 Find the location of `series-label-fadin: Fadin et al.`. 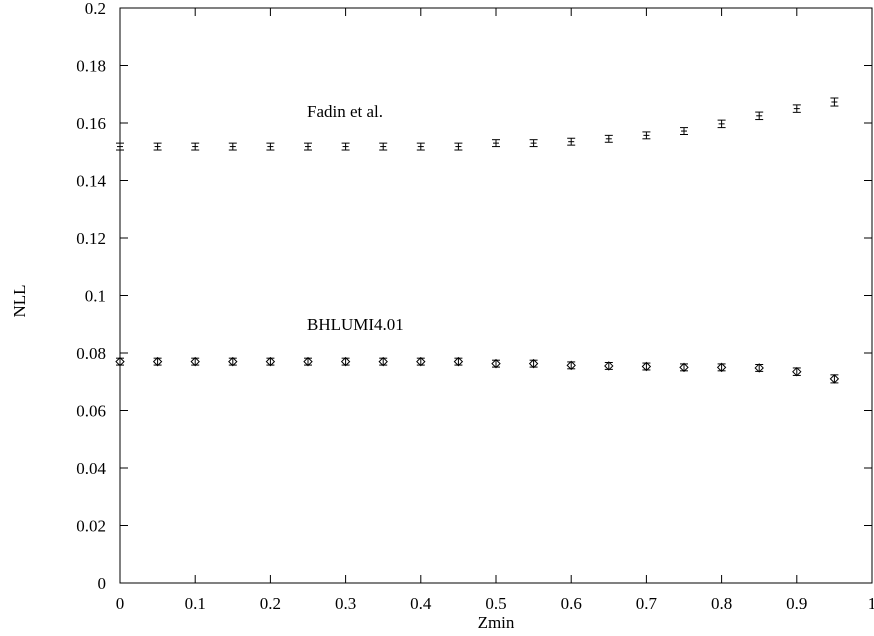

series-label-fadin: Fadin et al. is located at coordinates (345, 111).